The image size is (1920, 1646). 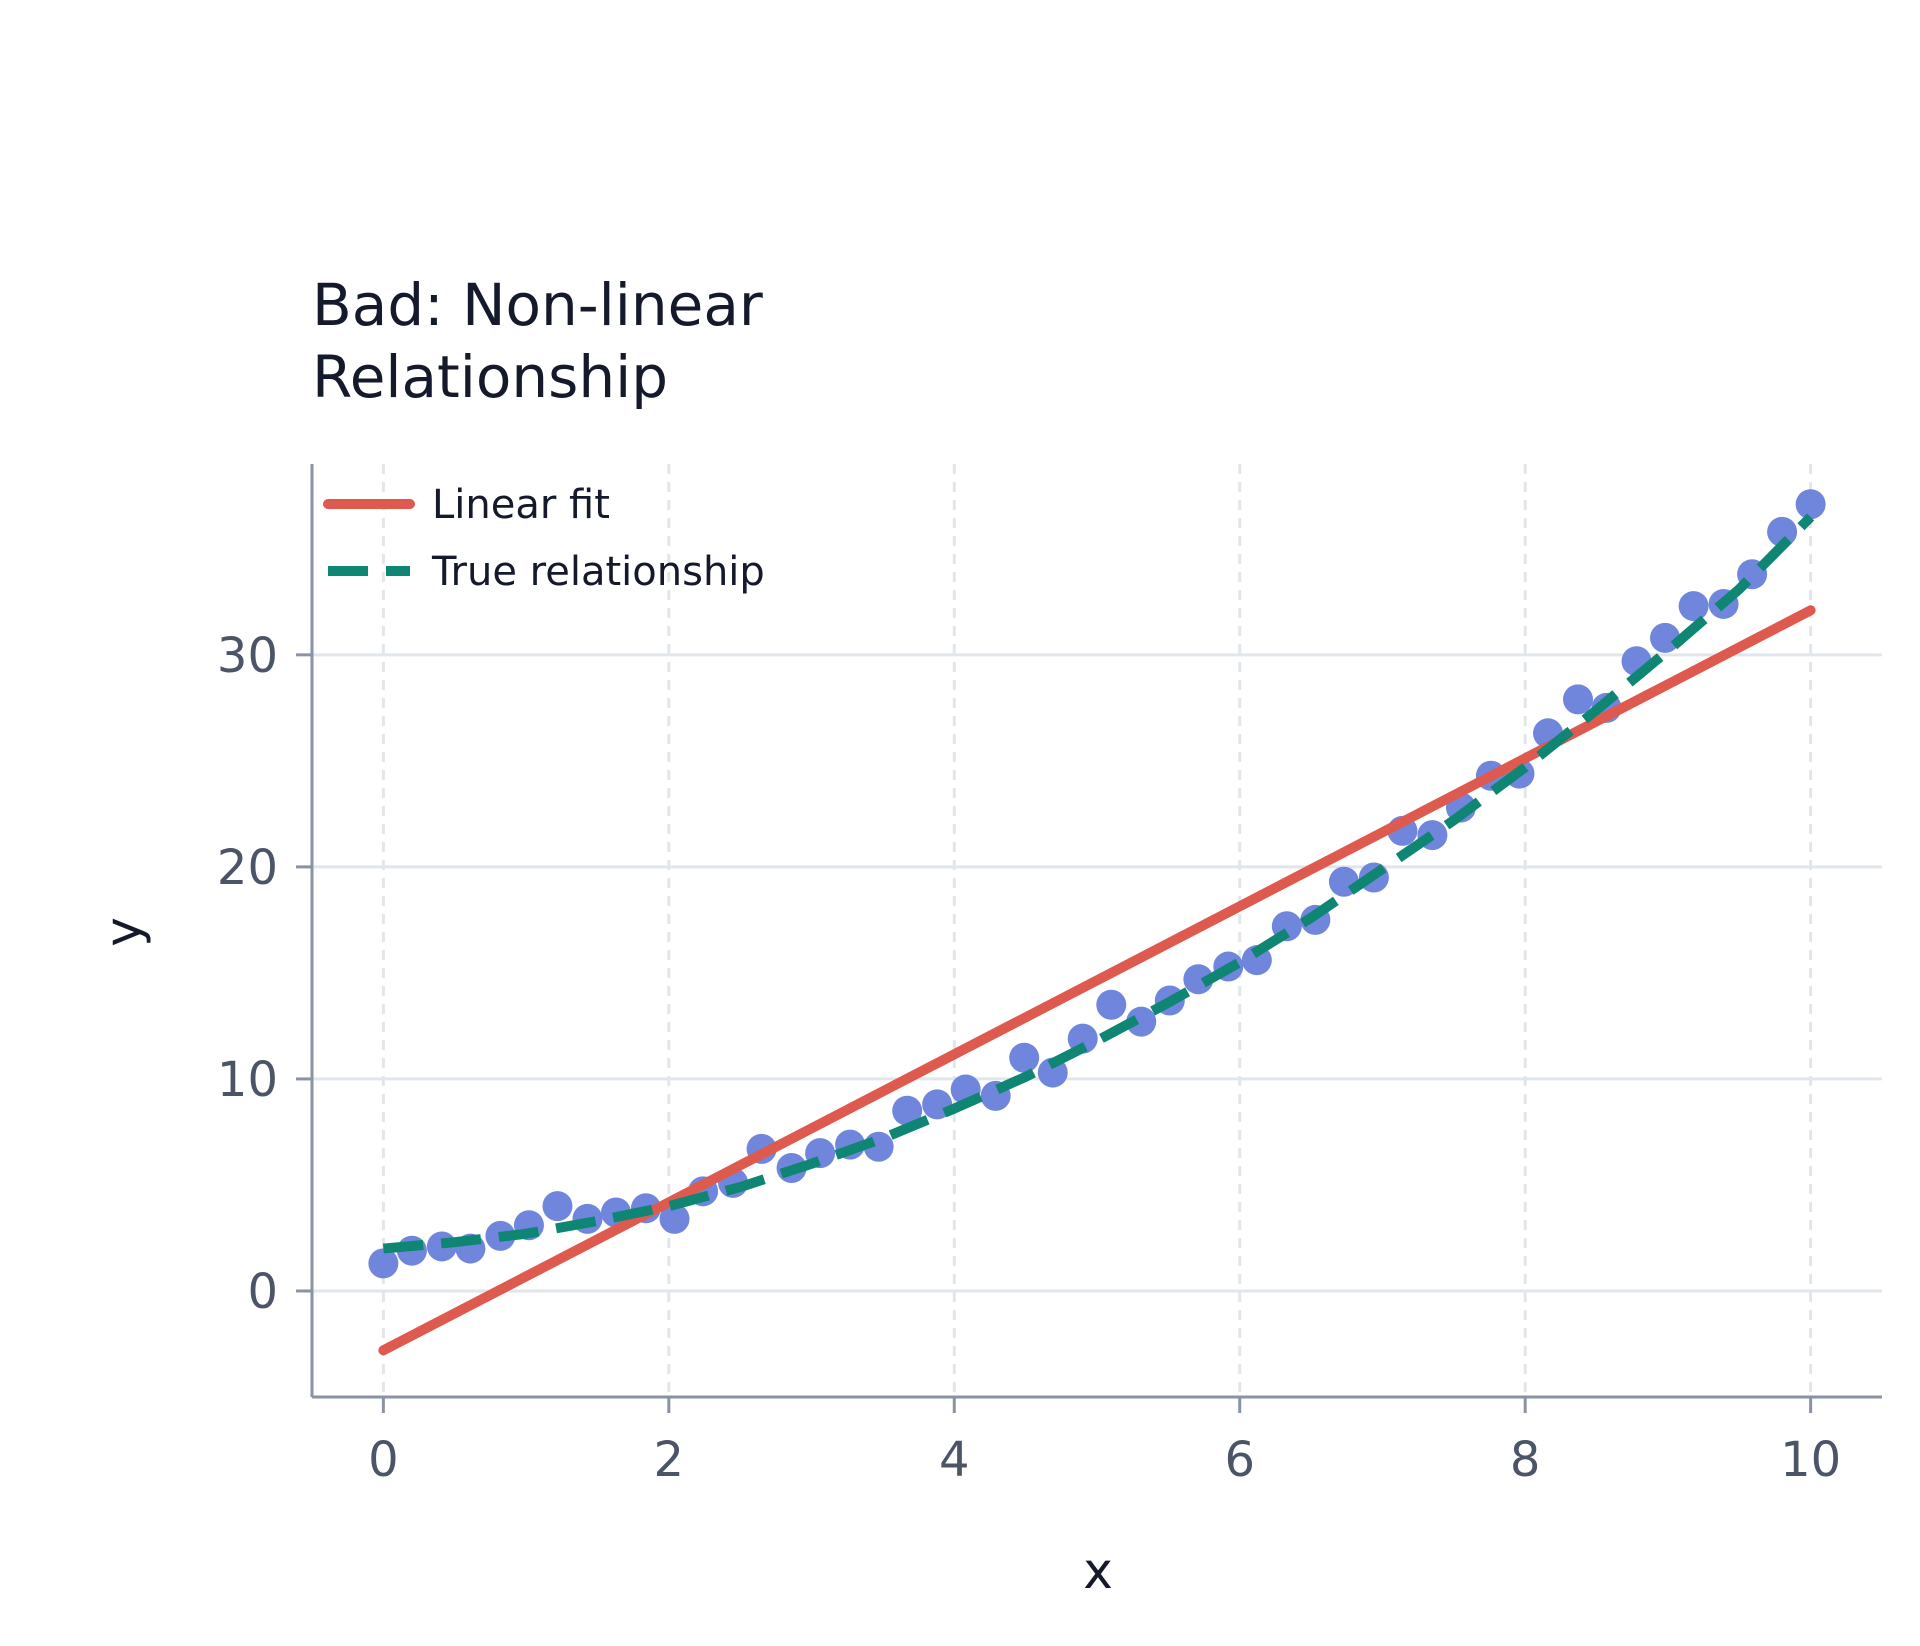 I want to click on x-tick-label: 10, so click(x=1810, y=1460).